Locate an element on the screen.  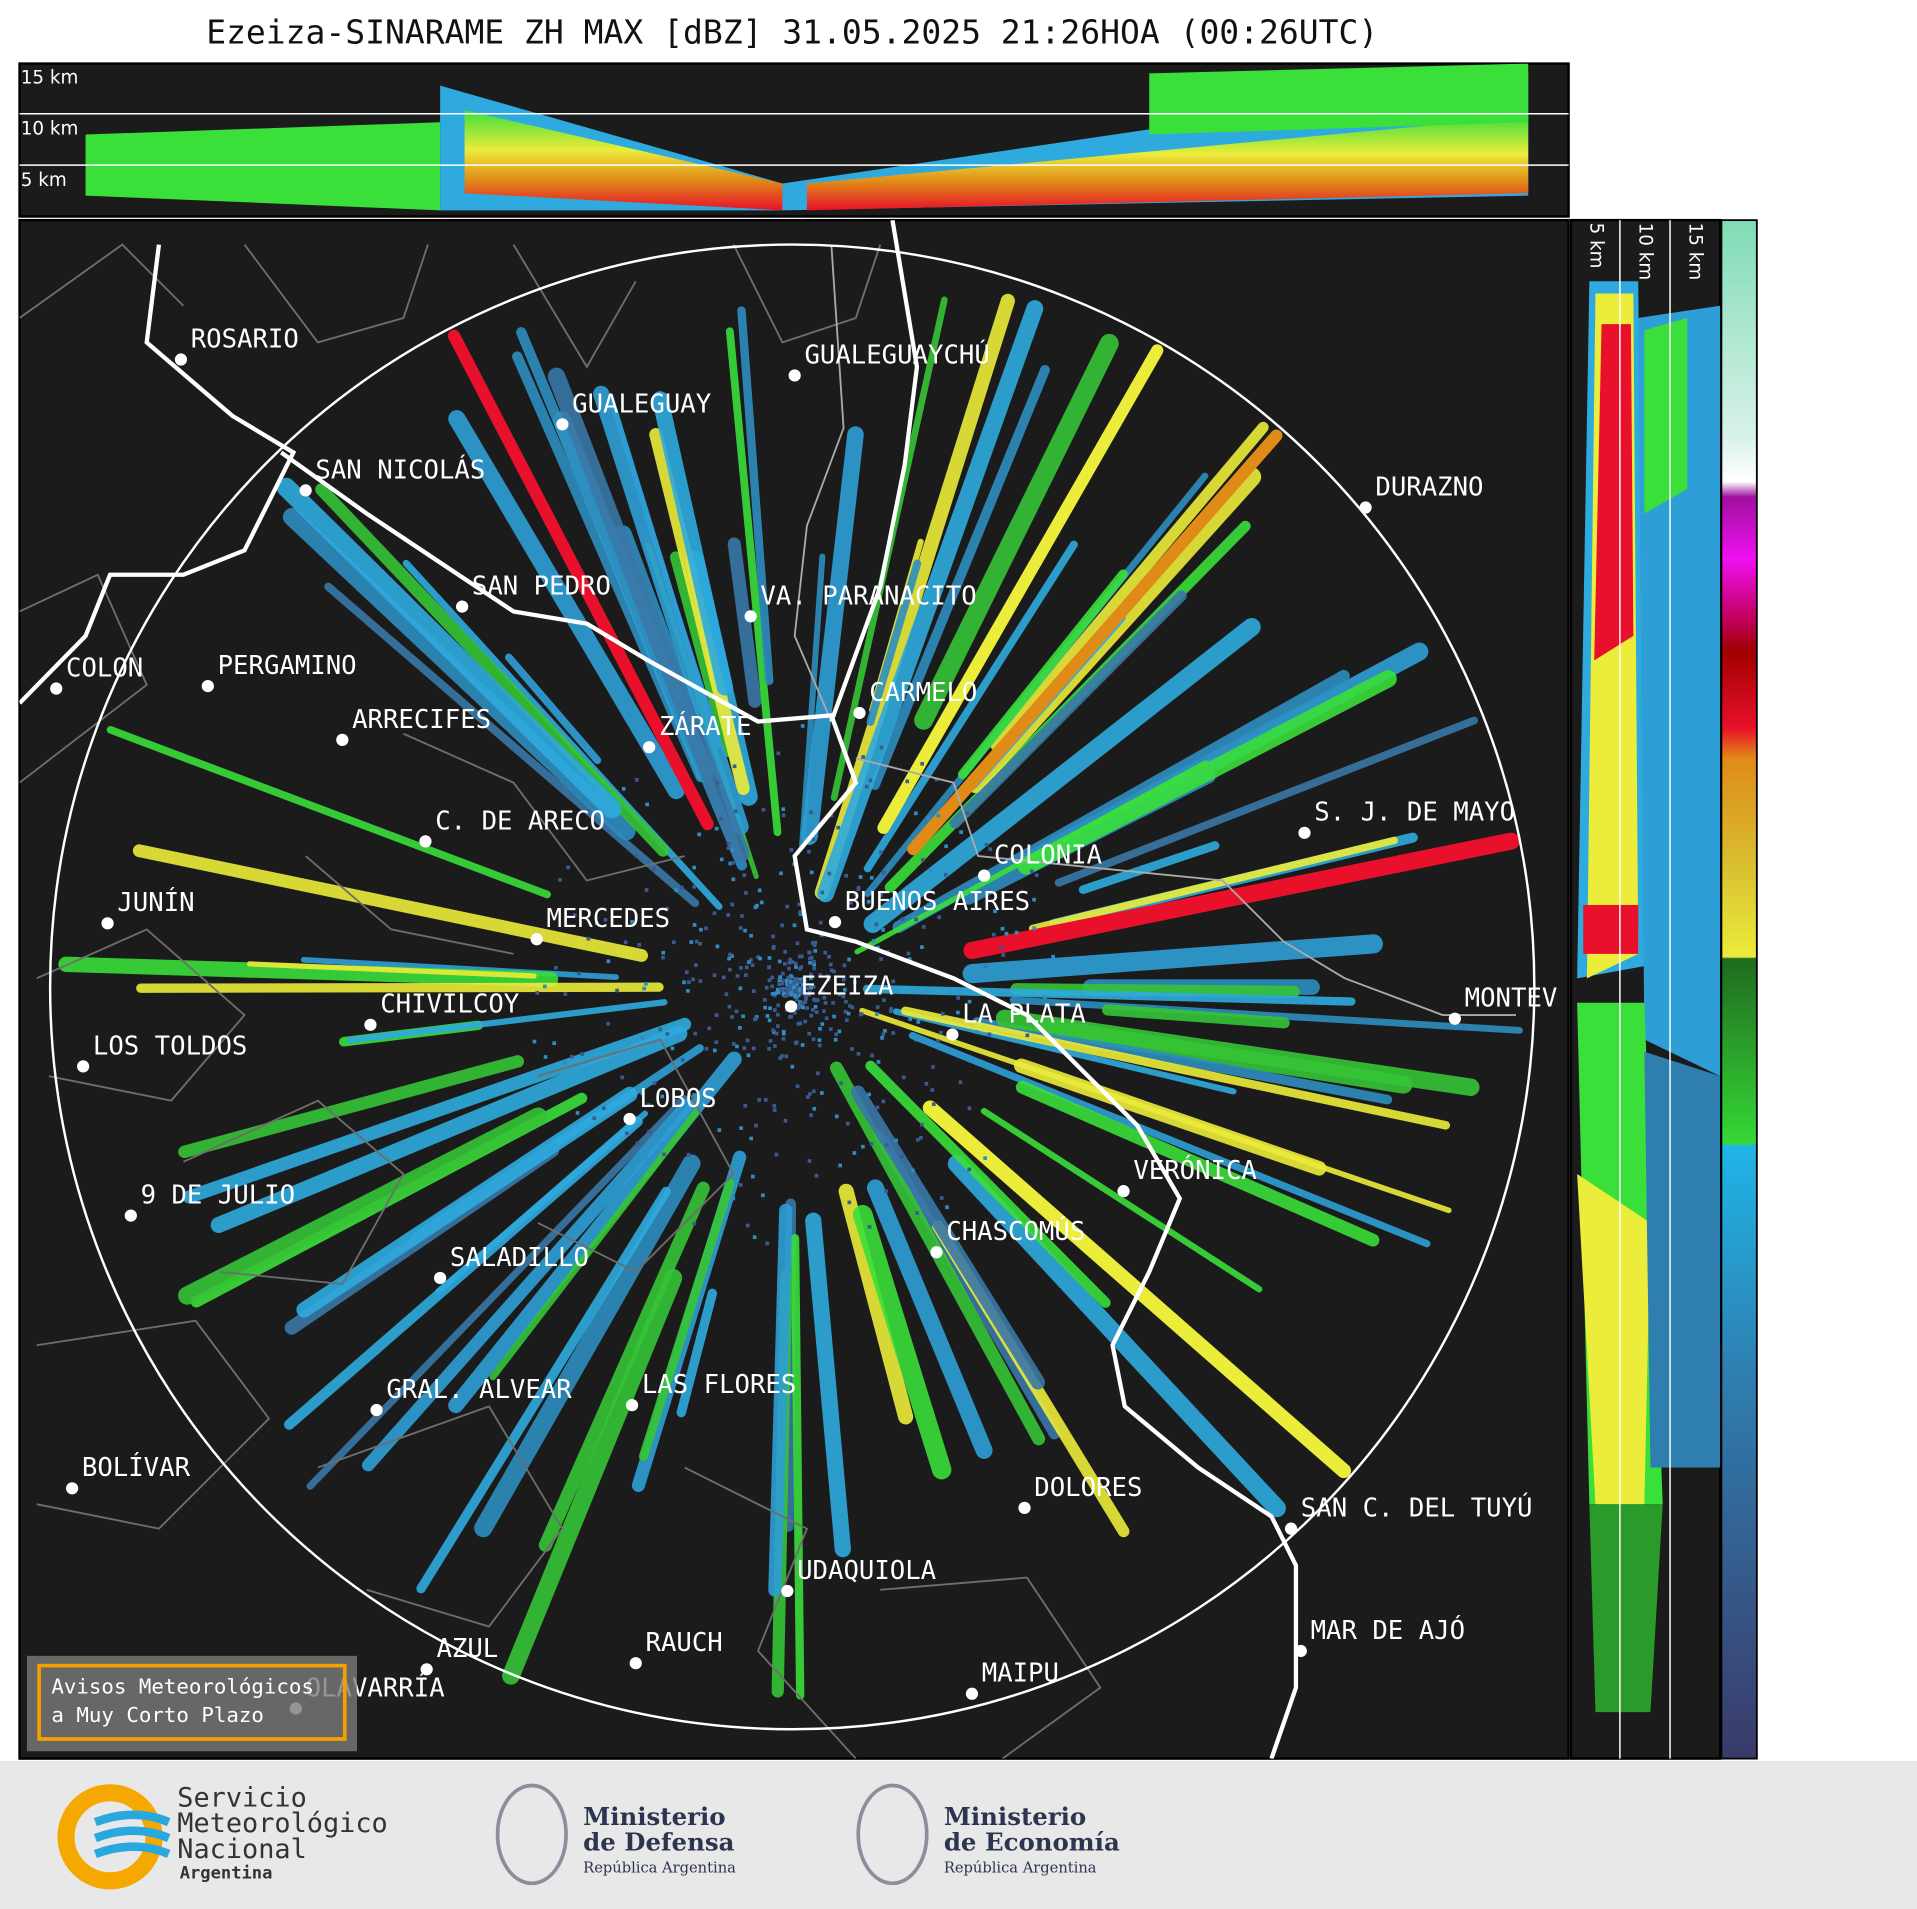
place-label: SAN PEDRO is located at coordinates (541, 587).